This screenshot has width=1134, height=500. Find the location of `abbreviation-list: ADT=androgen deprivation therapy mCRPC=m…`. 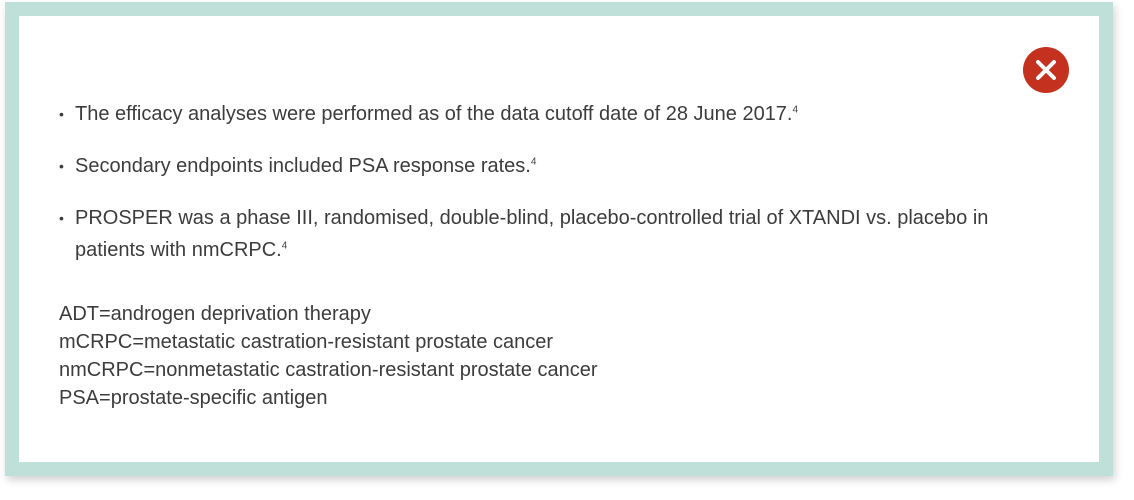

abbreviation-list: ADT=androgen deprivation therapy mCRPC=m… is located at coordinates (328, 356).